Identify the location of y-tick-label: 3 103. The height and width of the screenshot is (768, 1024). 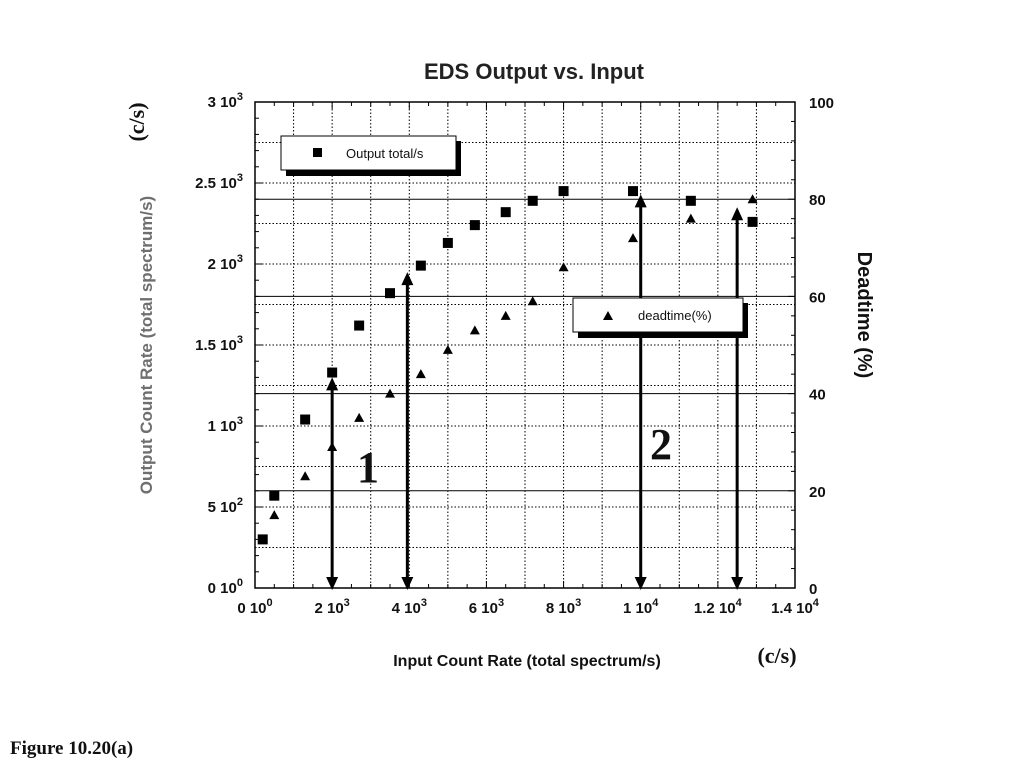
(225, 101).